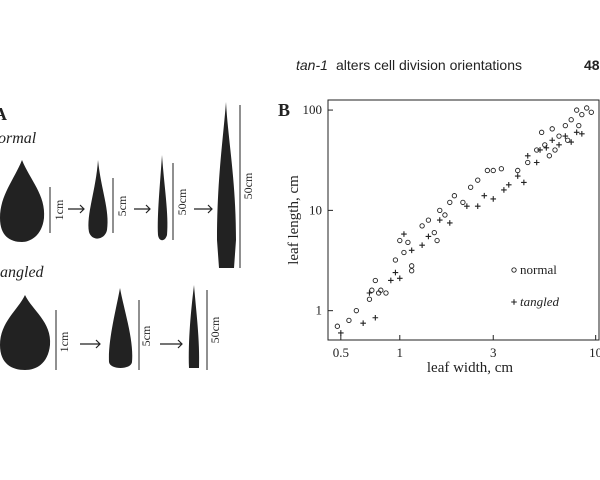 The width and height of the screenshot is (600, 480). Describe the element at coordinates (429, 65) in the screenshot. I see `header-title: alters cell division orientations` at that location.